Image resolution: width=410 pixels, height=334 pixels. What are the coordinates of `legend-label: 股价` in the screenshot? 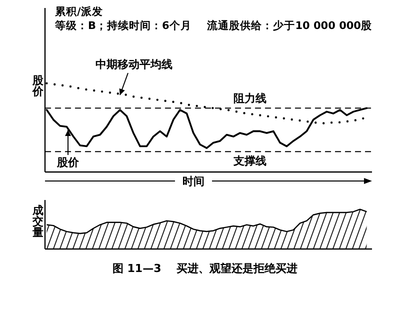 It's located at (68, 162).